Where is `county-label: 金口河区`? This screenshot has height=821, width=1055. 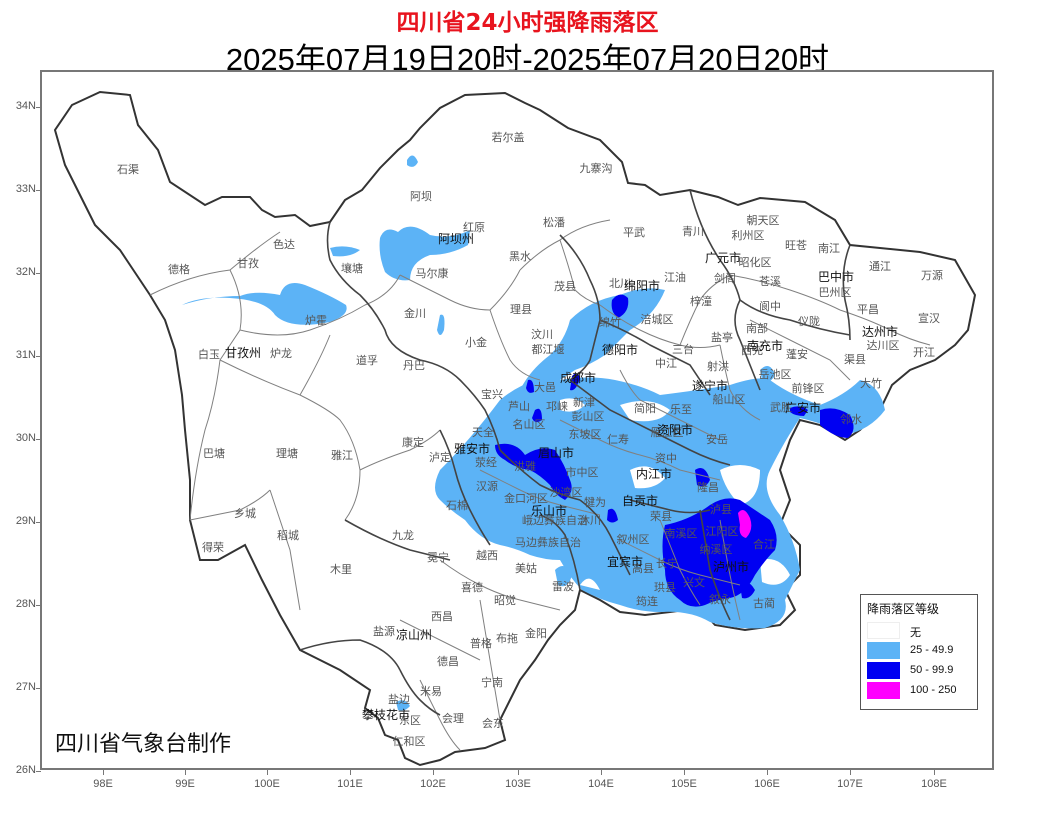
county-label: 金口河区 is located at coordinates (526, 498).